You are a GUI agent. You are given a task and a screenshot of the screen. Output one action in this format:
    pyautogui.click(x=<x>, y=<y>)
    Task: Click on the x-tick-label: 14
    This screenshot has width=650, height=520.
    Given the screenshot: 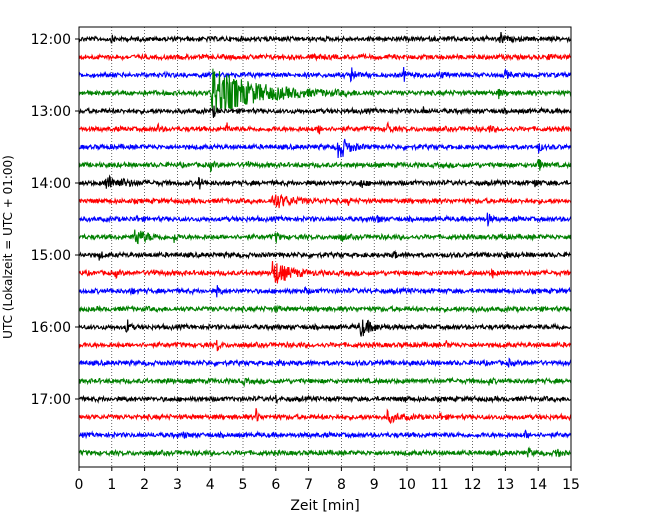 What is the action you would take?
    pyautogui.click(x=538, y=485)
    